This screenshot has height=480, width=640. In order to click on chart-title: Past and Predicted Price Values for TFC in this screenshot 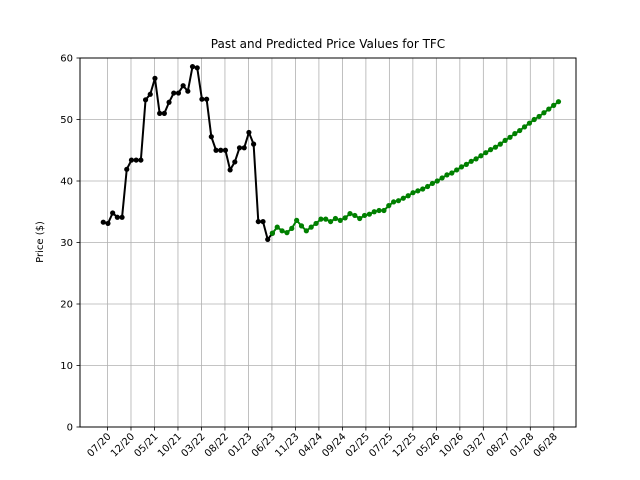, I will do `click(328, 44)`.